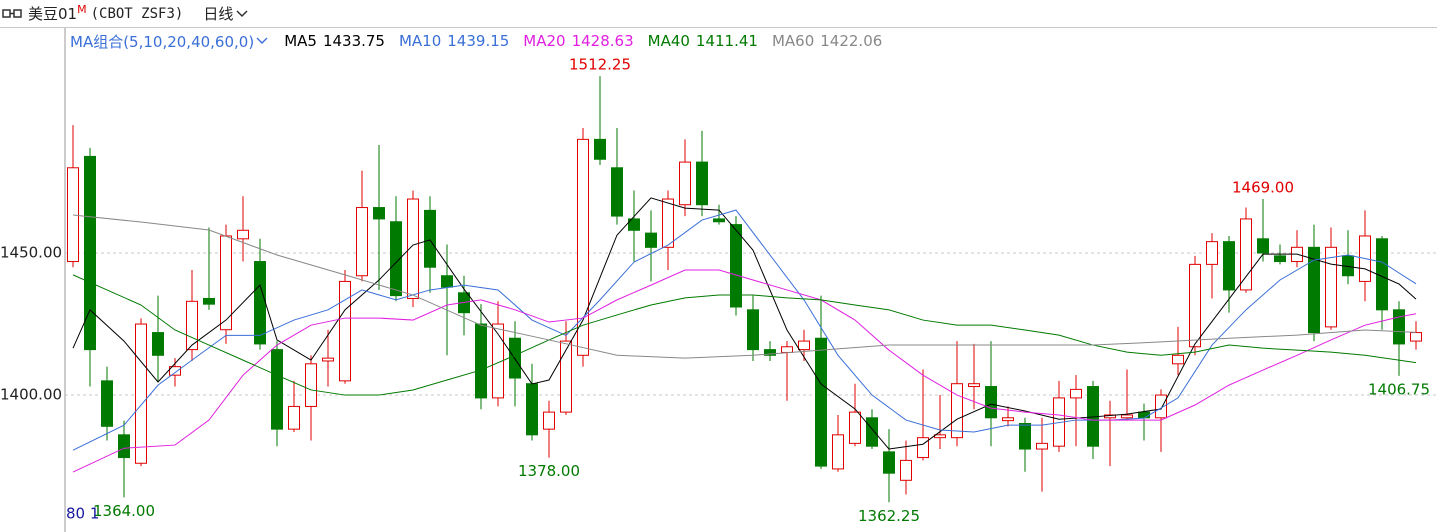 The width and height of the screenshot is (1437, 532). What do you see at coordinates (544, 41) in the screenshot?
I see `legend-name: MA20` at bounding box center [544, 41].